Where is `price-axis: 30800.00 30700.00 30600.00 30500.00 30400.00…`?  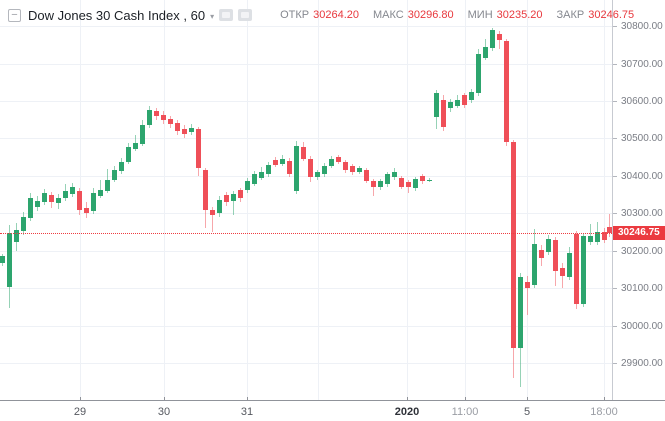
price-axis: 30800.00 30700.00 30600.00 30500.00 30400.00… is located at coordinates (638, 200).